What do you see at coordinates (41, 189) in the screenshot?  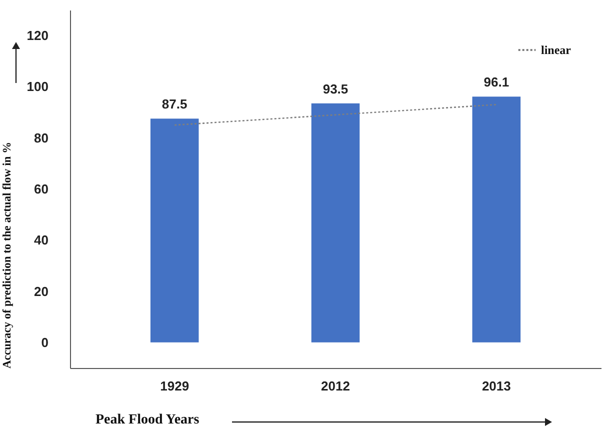 I see `y-tick-label: 60` at bounding box center [41, 189].